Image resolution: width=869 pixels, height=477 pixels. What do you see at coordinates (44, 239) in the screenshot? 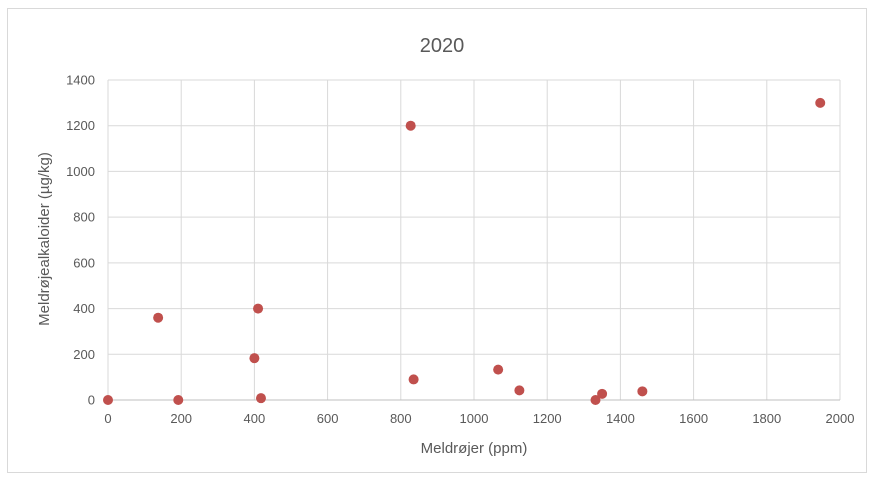
I see `y-axis-label: Meldrøjealkaloider (µg/kg)` at bounding box center [44, 239].